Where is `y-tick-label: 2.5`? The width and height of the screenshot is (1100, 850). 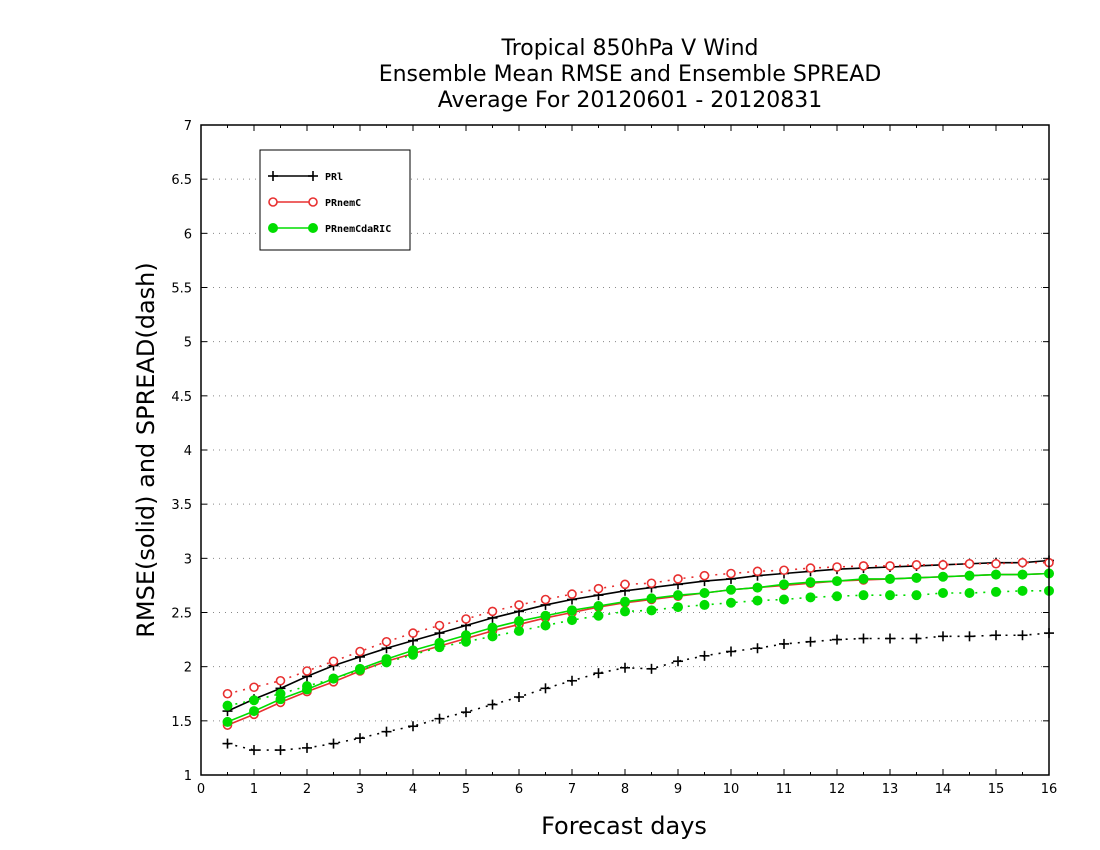 y-tick-label: 2.5 is located at coordinates (181, 614).